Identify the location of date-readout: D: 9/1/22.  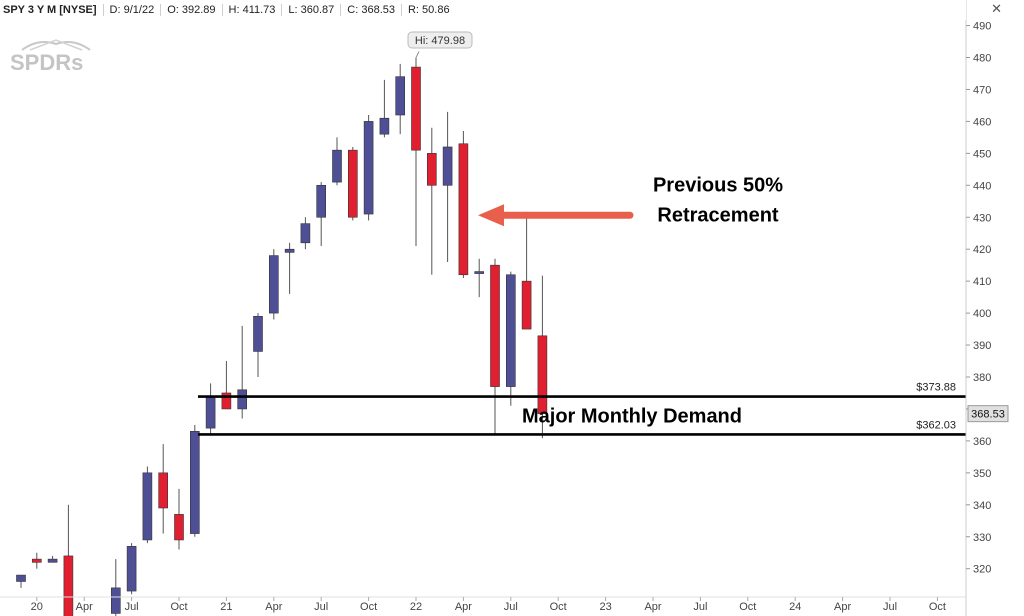
(133, 10).